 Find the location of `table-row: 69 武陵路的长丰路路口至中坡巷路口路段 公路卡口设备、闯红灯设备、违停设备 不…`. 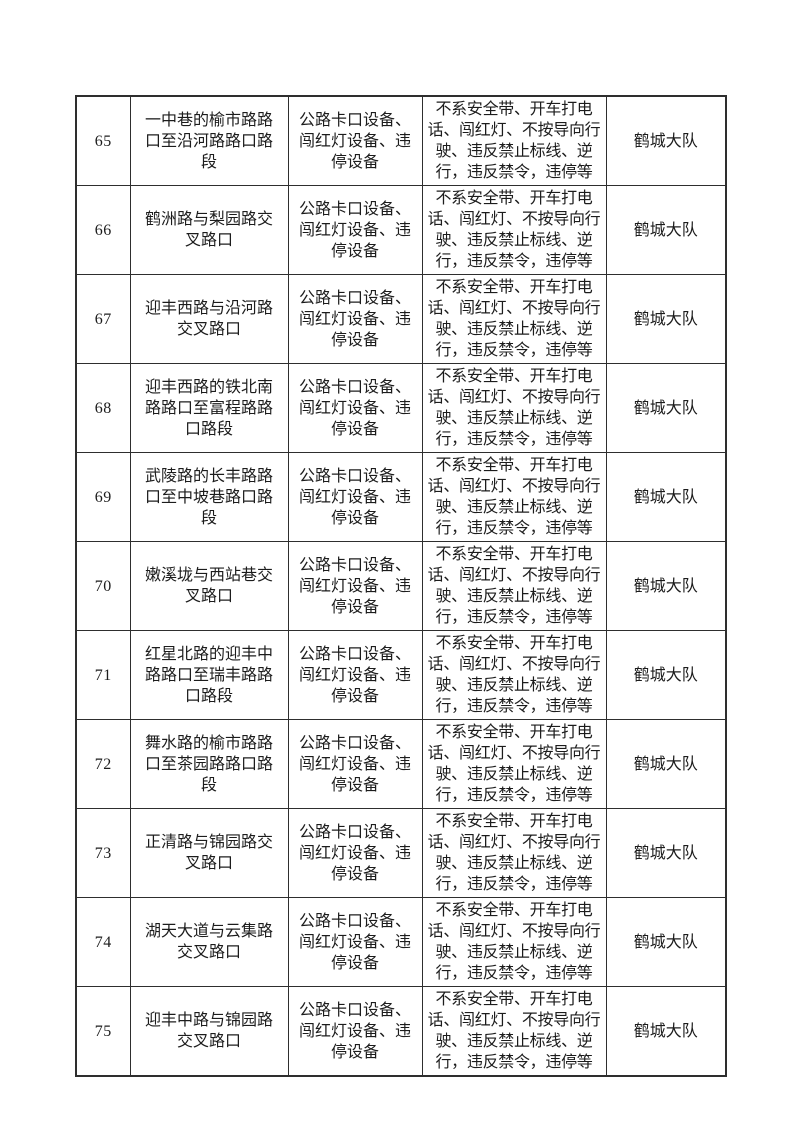

table-row: 69 武陵路的长丰路路口至中坡巷路口路段 公路卡口设备、闯红灯设备、违停设备 不… is located at coordinates (401, 497).